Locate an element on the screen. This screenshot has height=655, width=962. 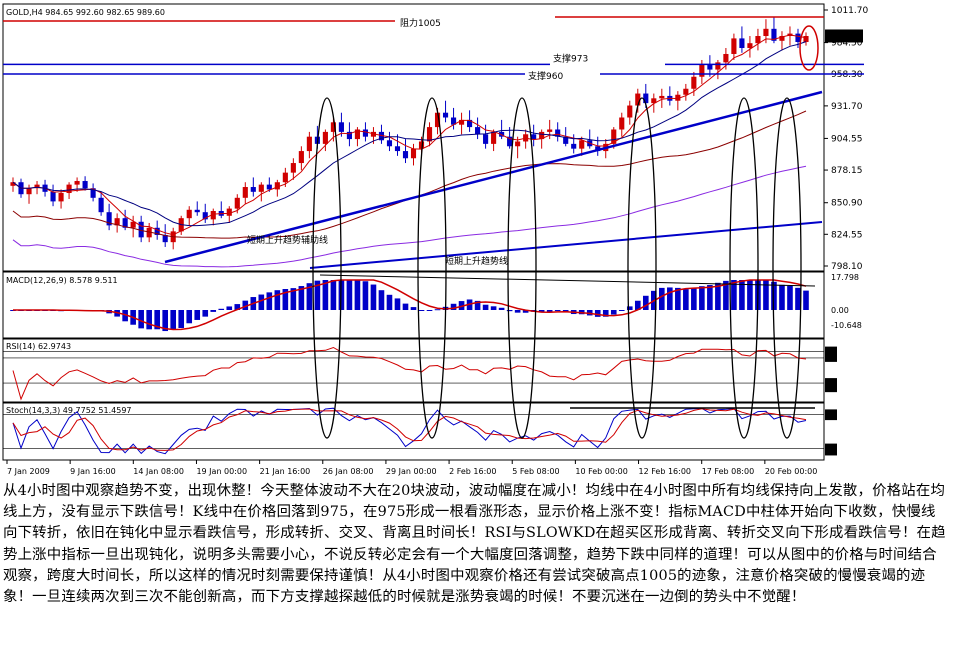
macd-label: MACD(12,26,9) 8.578 9.511 is located at coordinates (62, 280).